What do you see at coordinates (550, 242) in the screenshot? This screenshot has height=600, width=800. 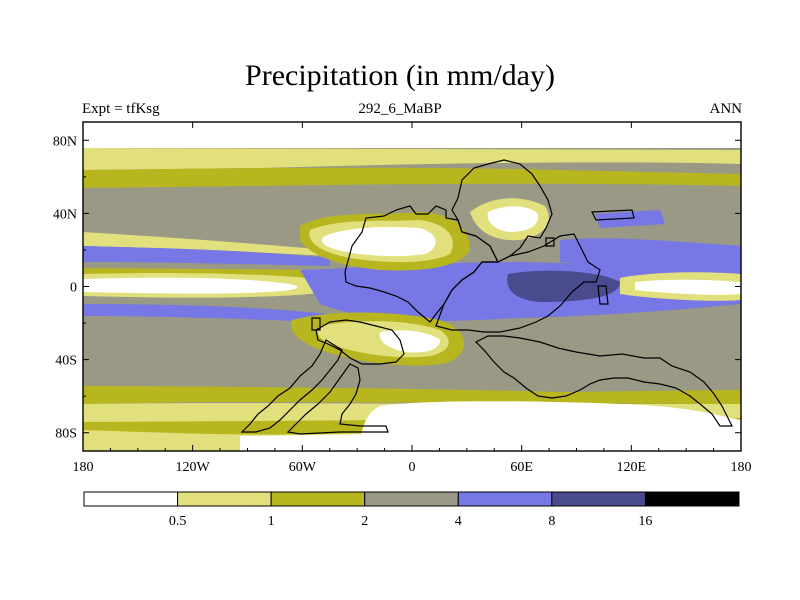 I see `island-d-outline` at bounding box center [550, 242].